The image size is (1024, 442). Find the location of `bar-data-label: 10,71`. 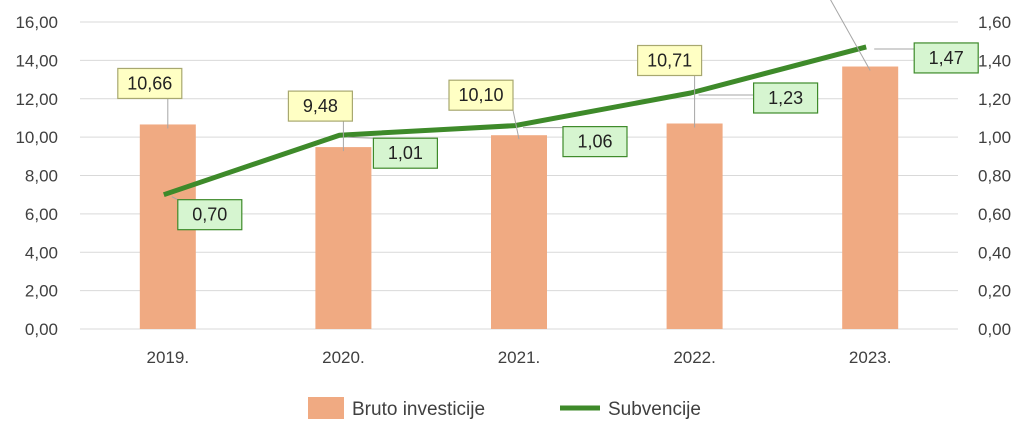

bar-data-label: 10,71 is located at coordinates (669, 61).